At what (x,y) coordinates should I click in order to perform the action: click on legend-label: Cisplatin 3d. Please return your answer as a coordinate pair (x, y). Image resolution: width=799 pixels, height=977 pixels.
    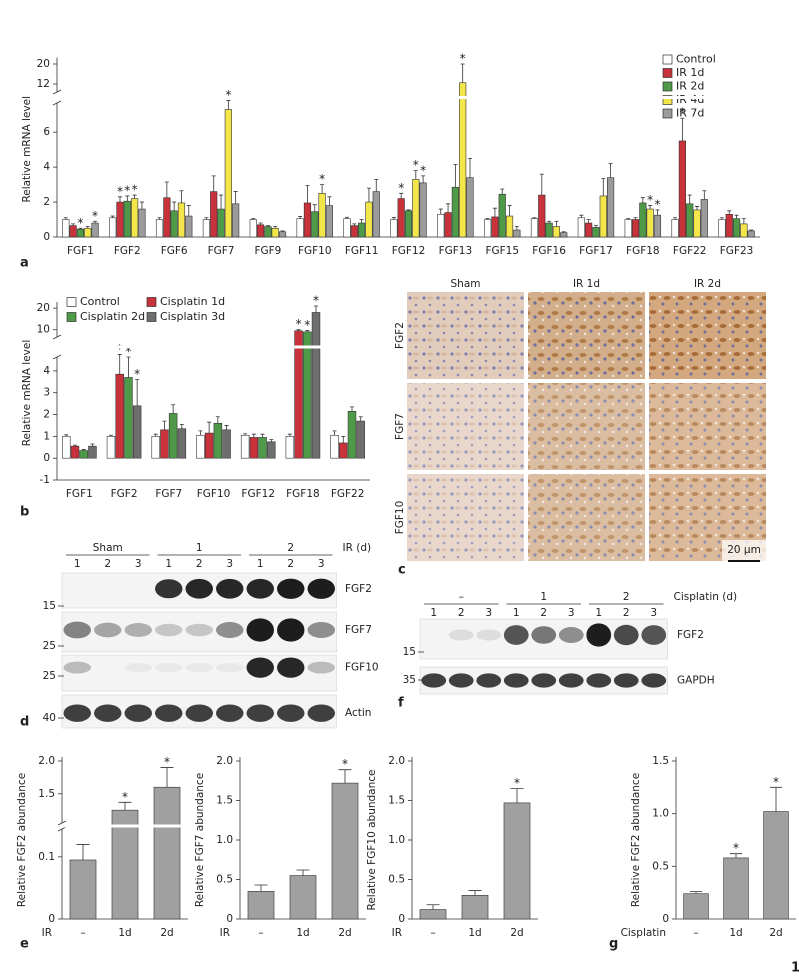
    Looking at the image, I should click on (192, 316).